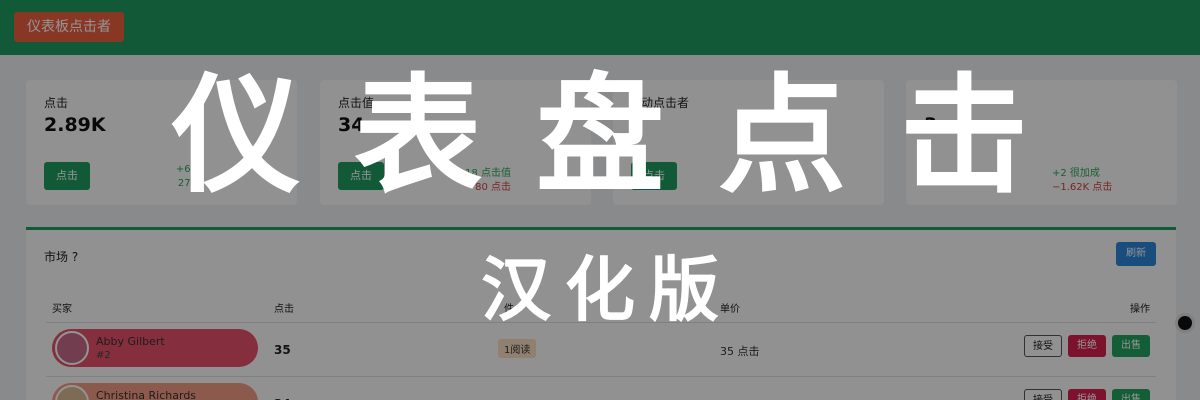 The image size is (1200, 400). I want to click on price: 35 点击, so click(740, 351).